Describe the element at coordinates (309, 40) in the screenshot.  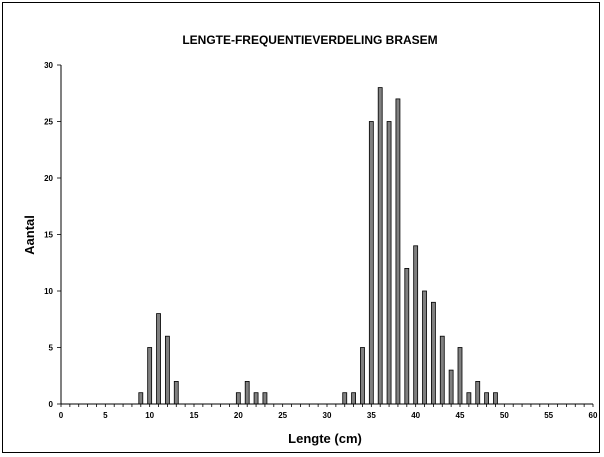
I see `chart-title: LENGTE-FREQUENTIEVERDELING BRASEM` at that location.